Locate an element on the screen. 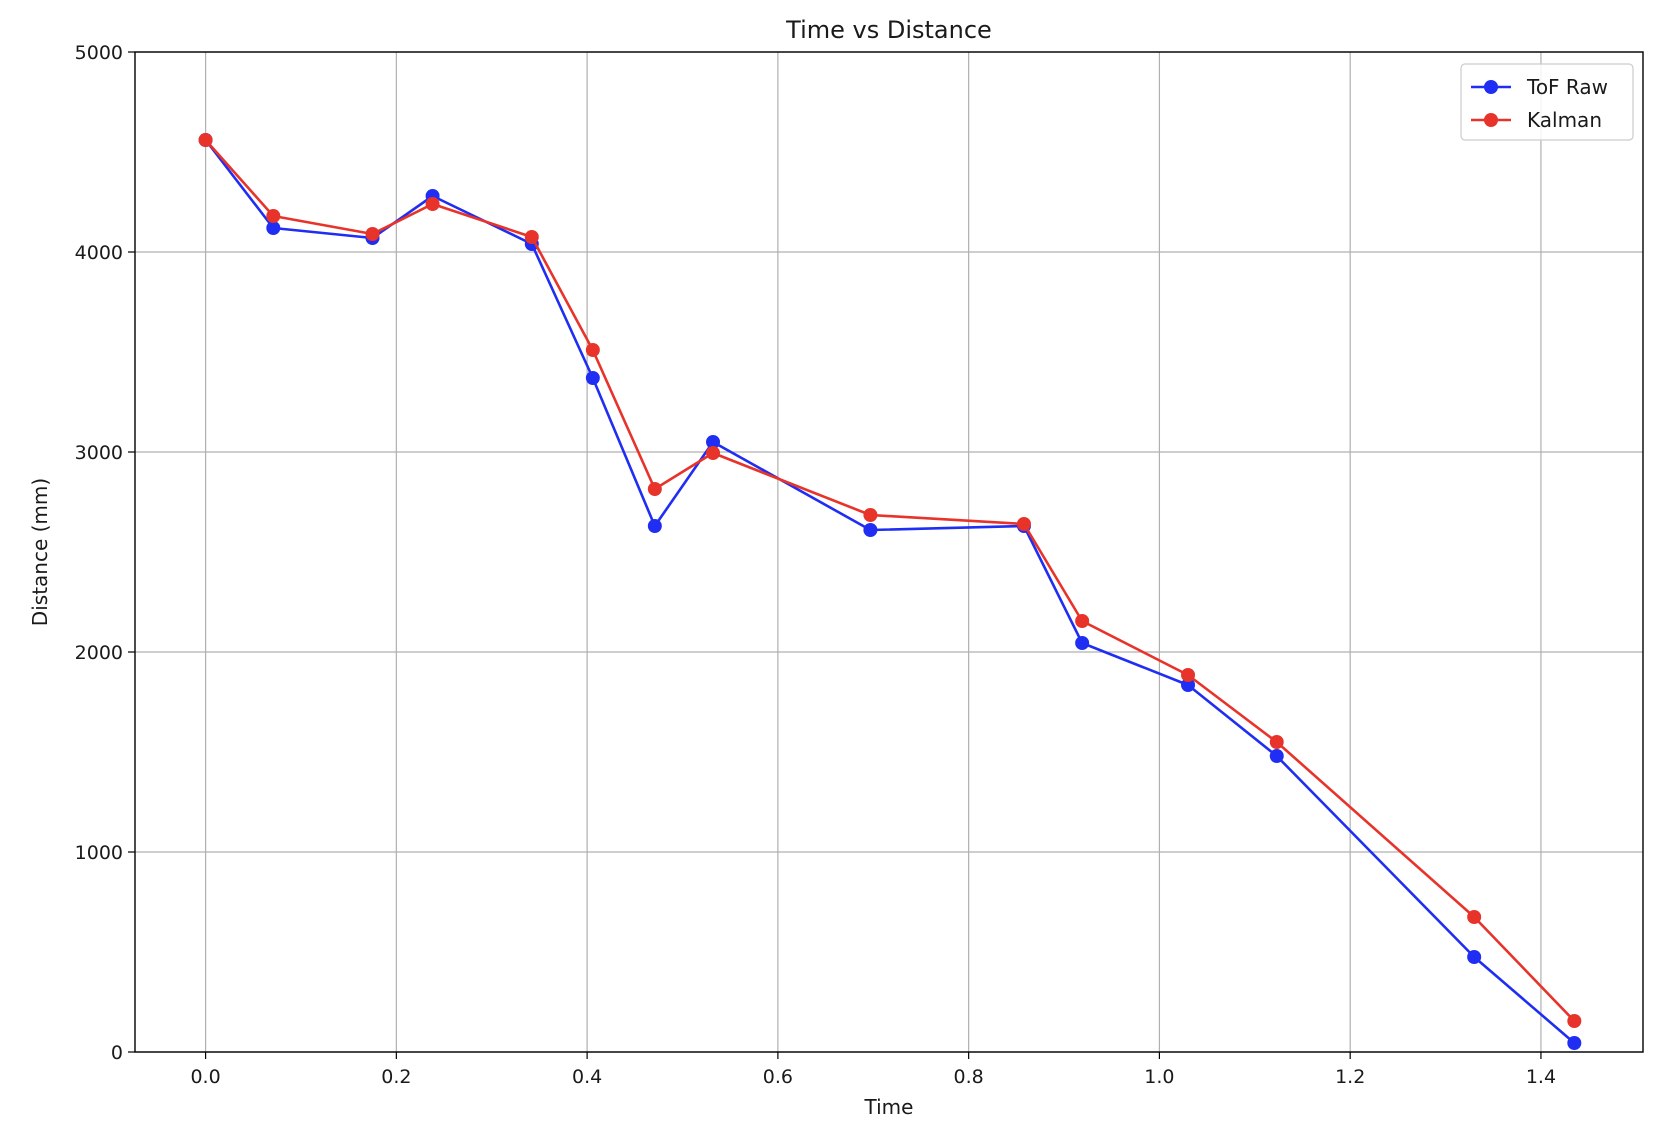 The height and width of the screenshot is (1124, 1668). x-tick-label: 0.6 is located at coordinates (778, 1077).